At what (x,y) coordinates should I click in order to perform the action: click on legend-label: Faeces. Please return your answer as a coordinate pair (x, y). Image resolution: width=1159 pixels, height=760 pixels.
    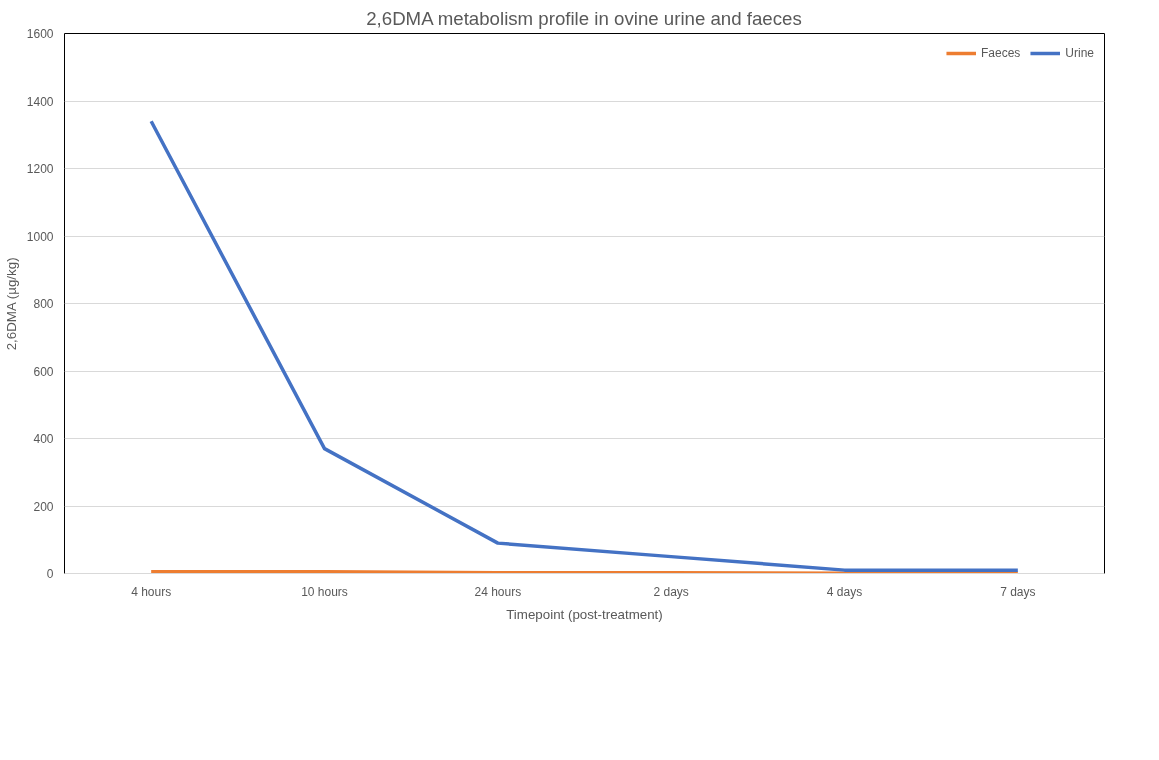
    Looking at the image, I should click on (1000, 53).